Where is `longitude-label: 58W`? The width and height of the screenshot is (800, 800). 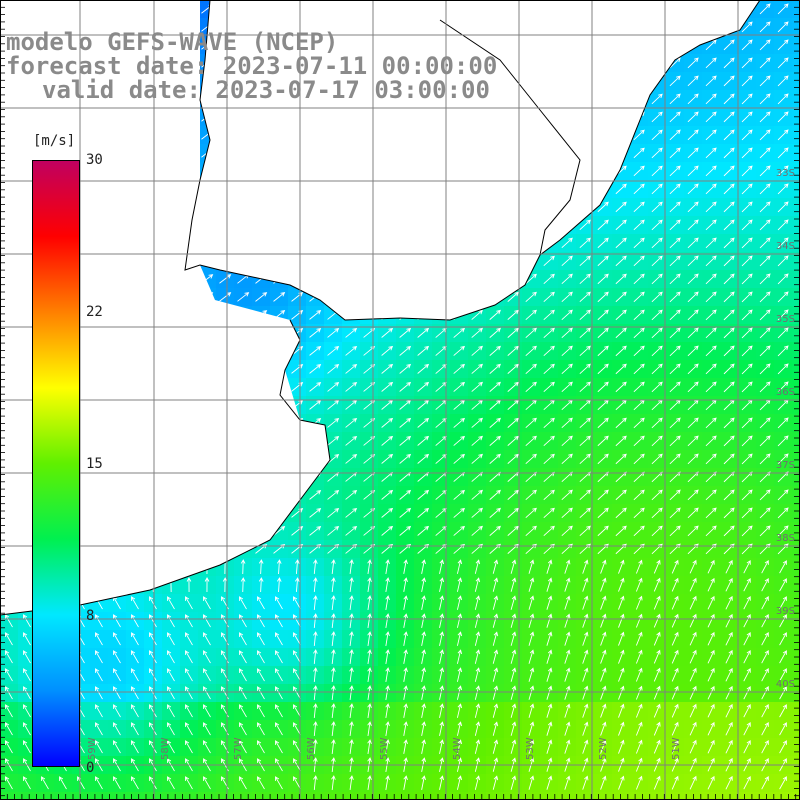
longitude-label: 58W is located at coordinates (165, 748).